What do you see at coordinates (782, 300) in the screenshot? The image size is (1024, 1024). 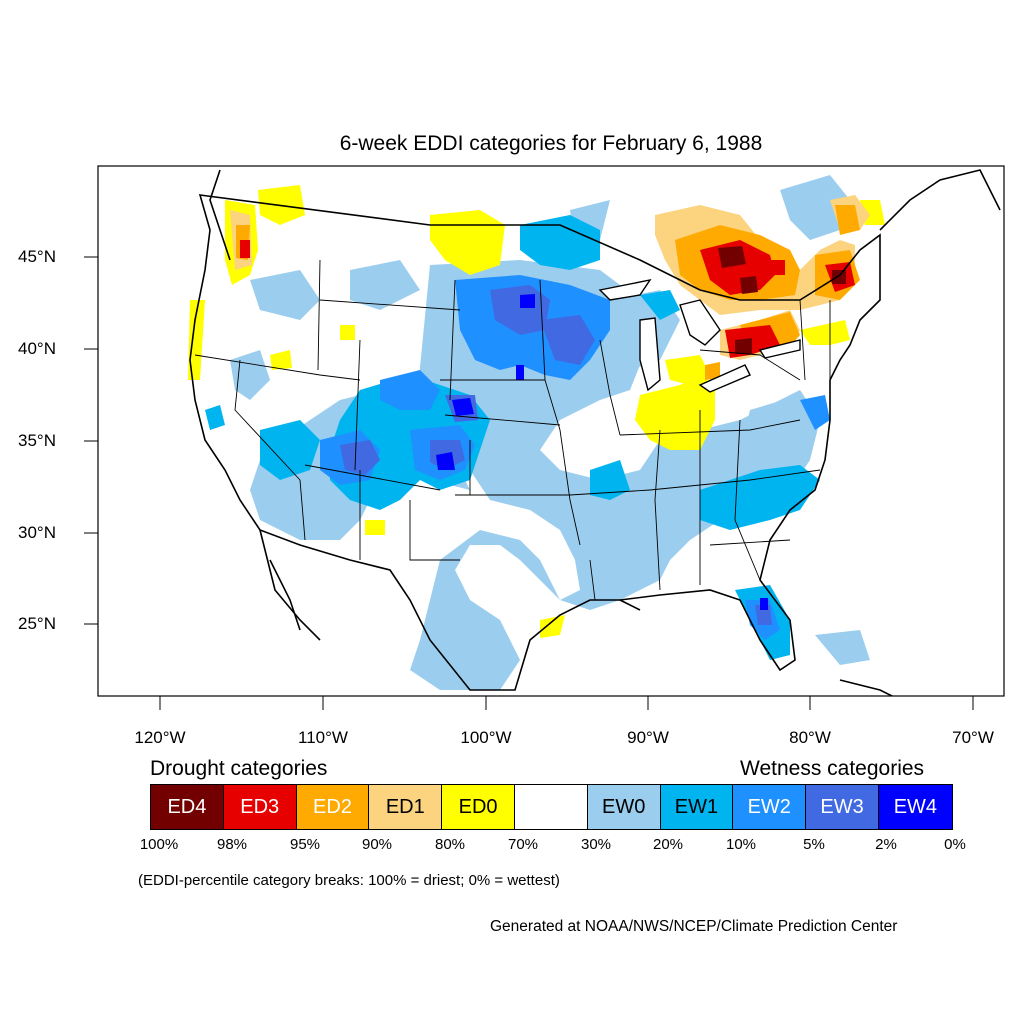 I see `ed4-regions` at bounding box center [782, 300].